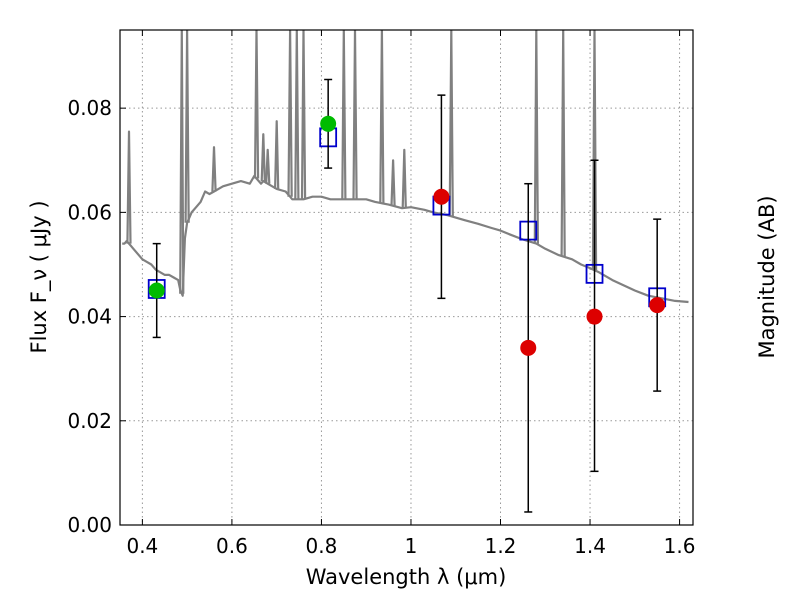 This screenshot has width=800, height=600. I want to click on x-tick-label: 1.4, so click(590, 546).